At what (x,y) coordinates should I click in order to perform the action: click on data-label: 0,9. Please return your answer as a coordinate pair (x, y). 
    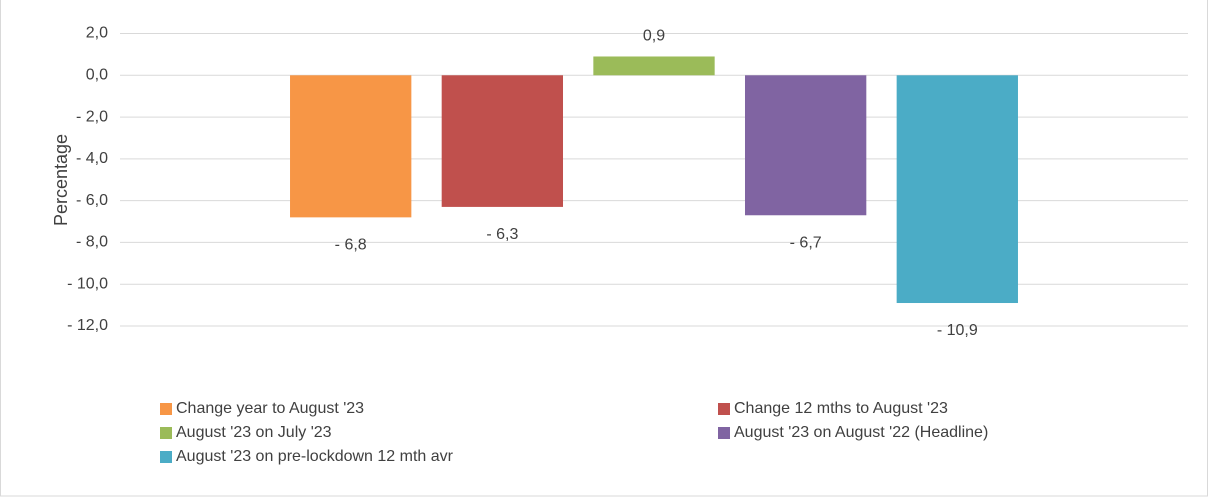
    Looking at the image, I should click on (654, 36).